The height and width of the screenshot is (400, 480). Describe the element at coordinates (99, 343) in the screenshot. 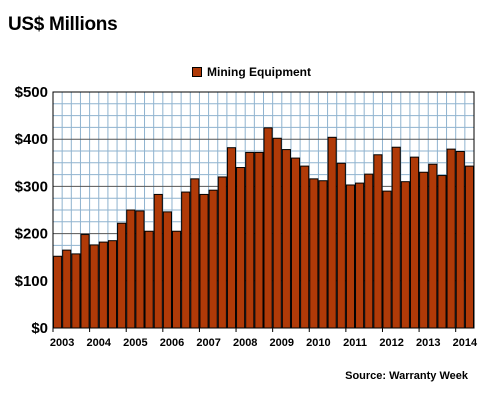

I see `x-tick-label: 2004` at that location.